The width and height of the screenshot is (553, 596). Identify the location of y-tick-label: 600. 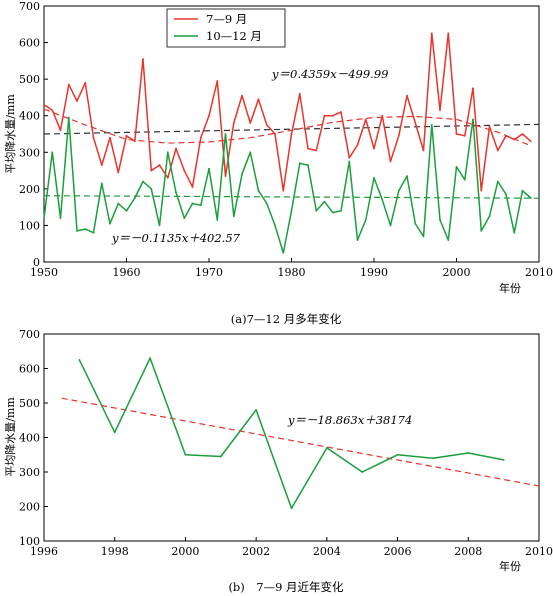
(29, 369).